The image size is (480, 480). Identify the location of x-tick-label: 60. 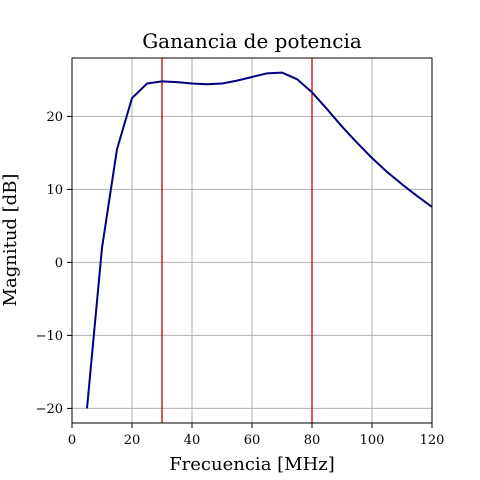
(252, 440).